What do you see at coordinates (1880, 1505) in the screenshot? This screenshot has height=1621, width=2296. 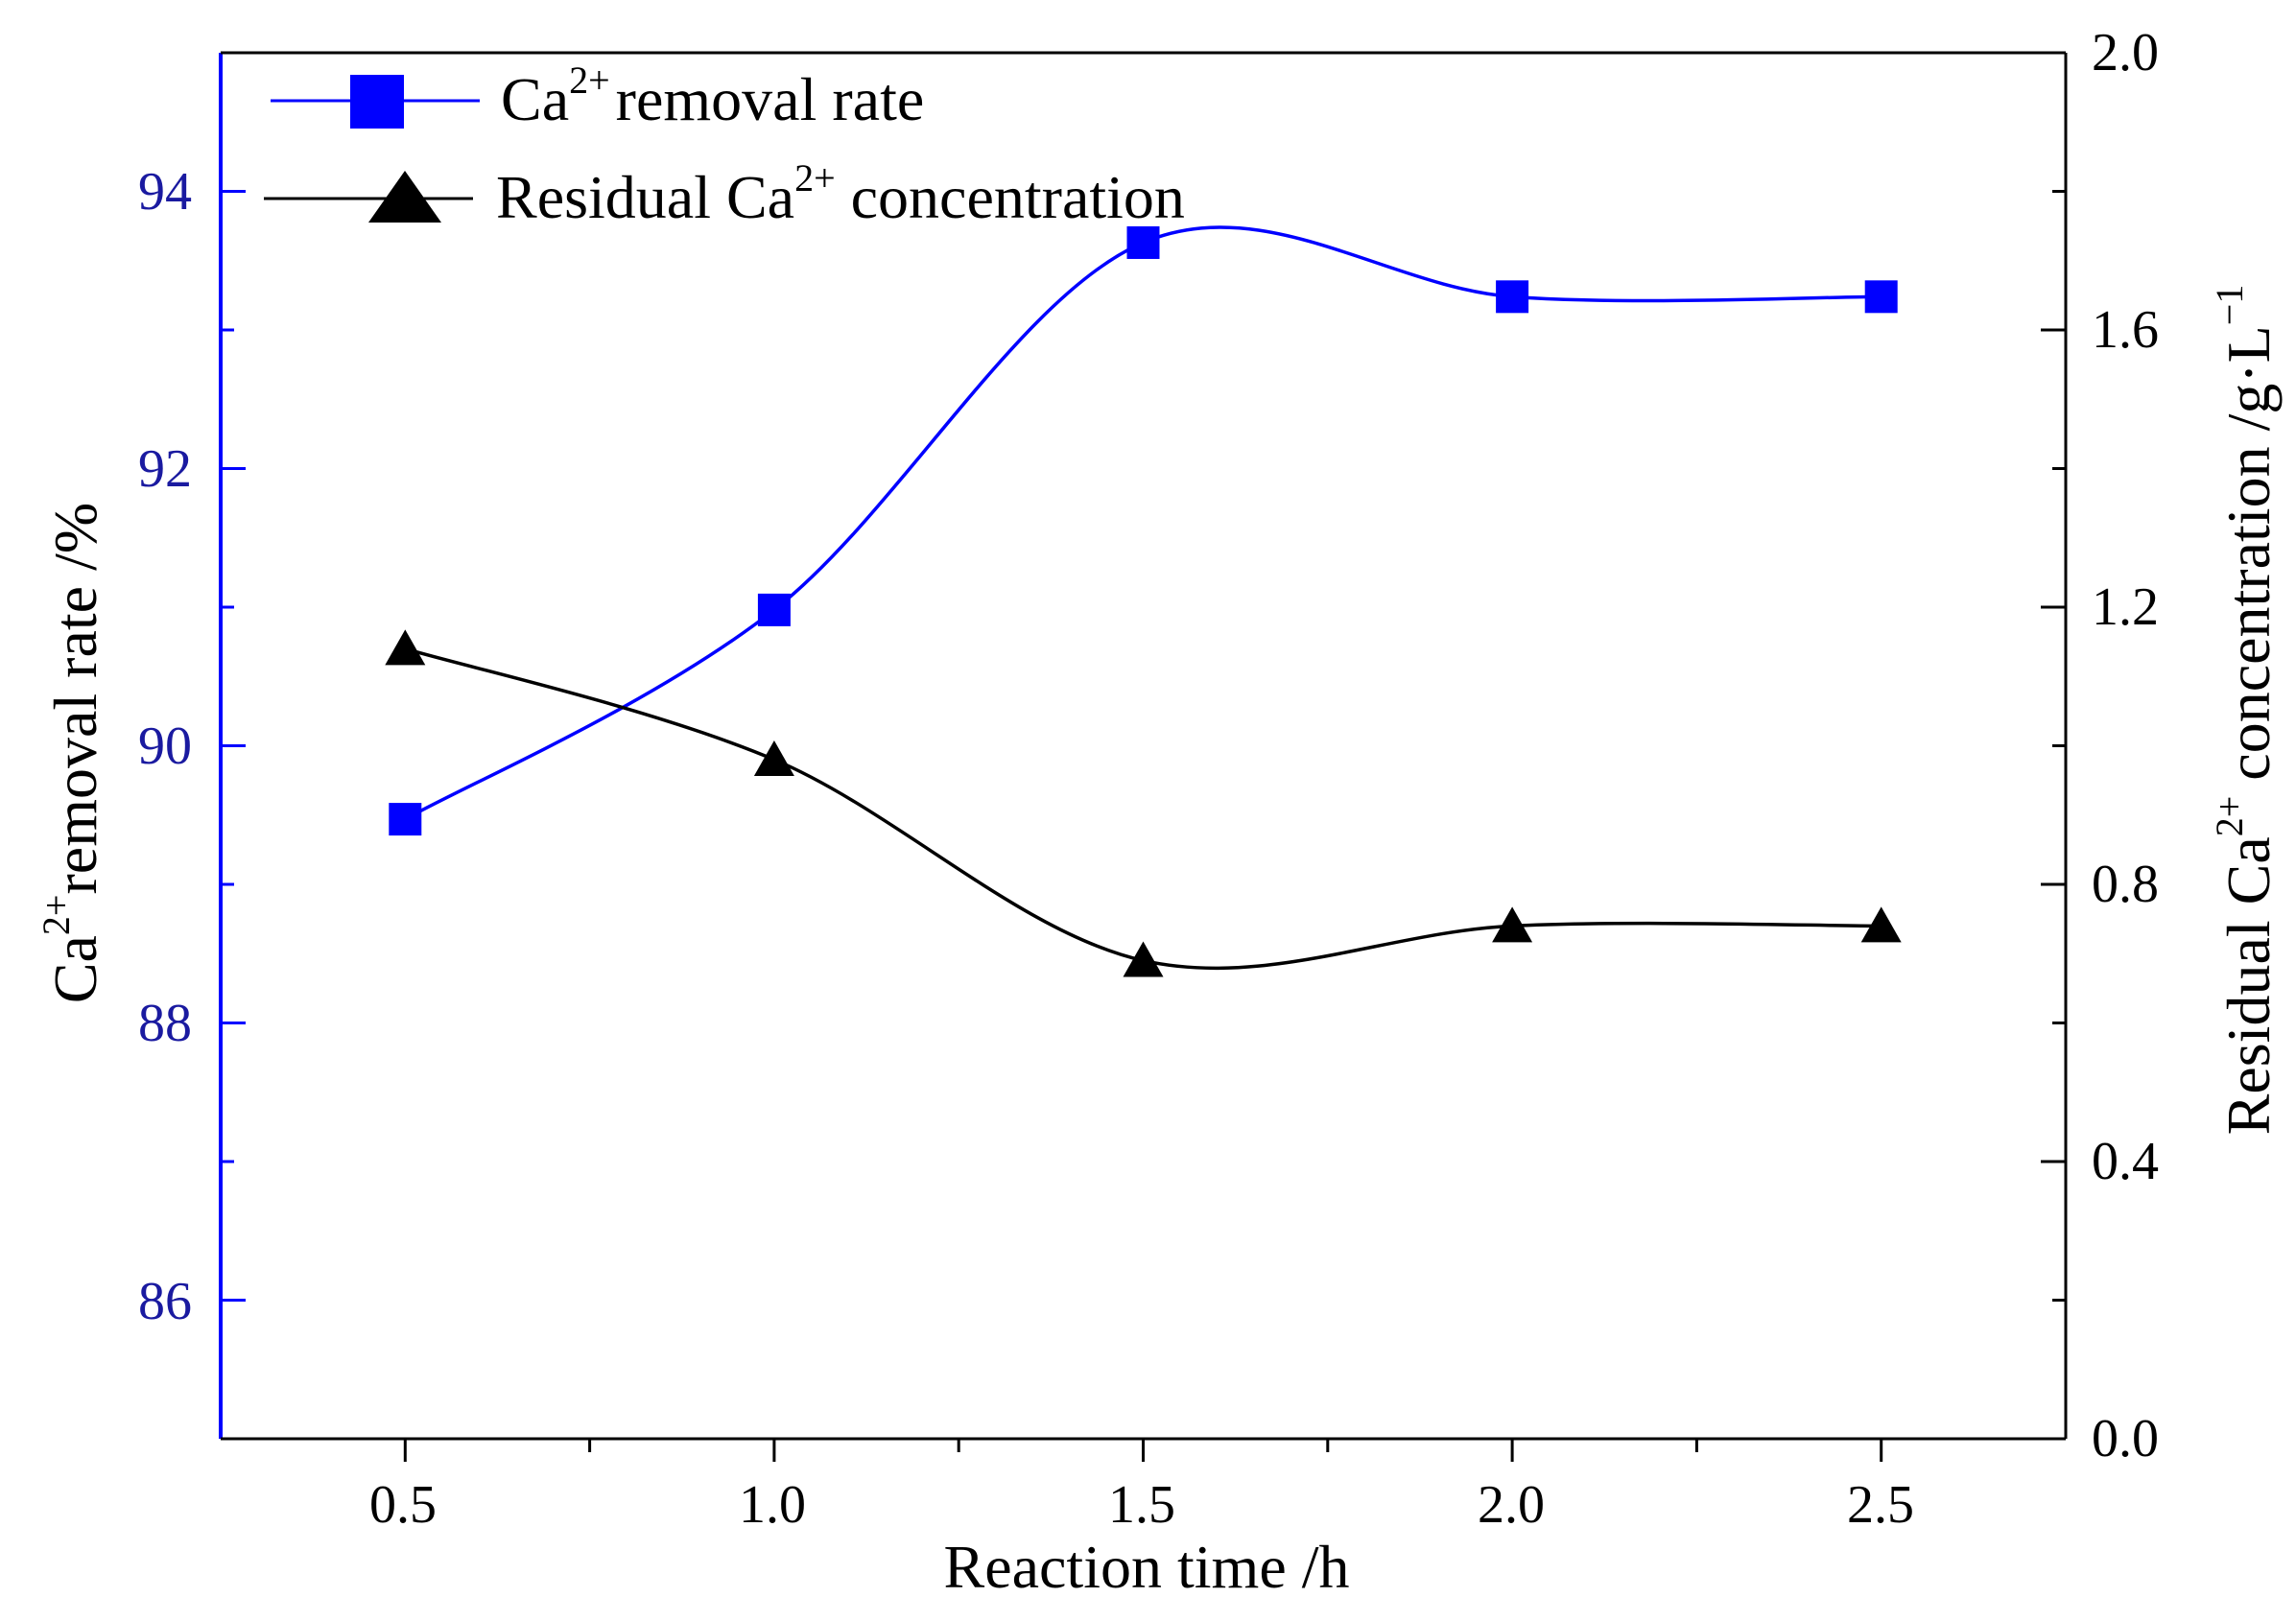 I see `x-tick-label: 2.5` at bounding box center [1880, 1505].